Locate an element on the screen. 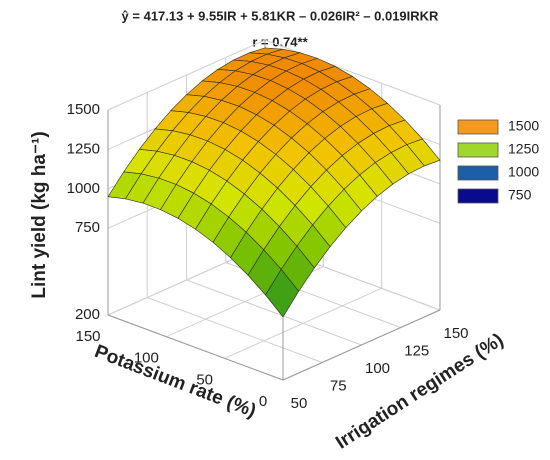 The image size is (550, 460). z-tick-label: 1250 is located at coordinates (83, 148).